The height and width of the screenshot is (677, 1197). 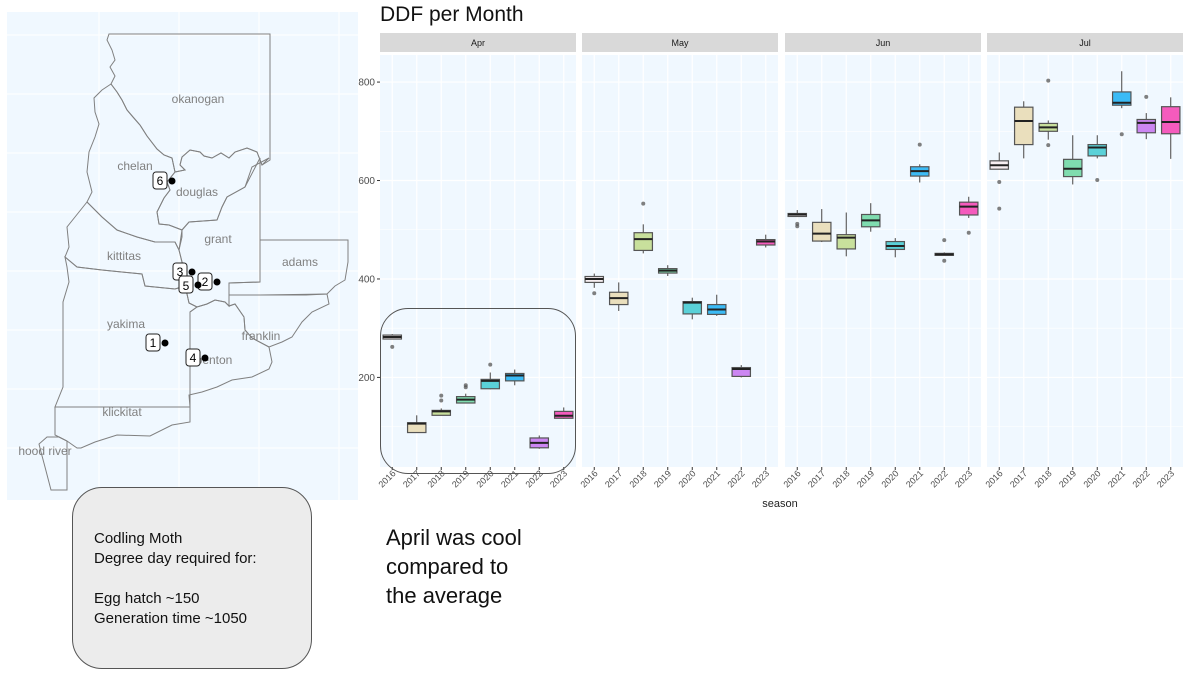 What do you see at coordinates (124, 256) in the screenshot?
I see `county-label: kittitas` at bounding box center [124, 256].